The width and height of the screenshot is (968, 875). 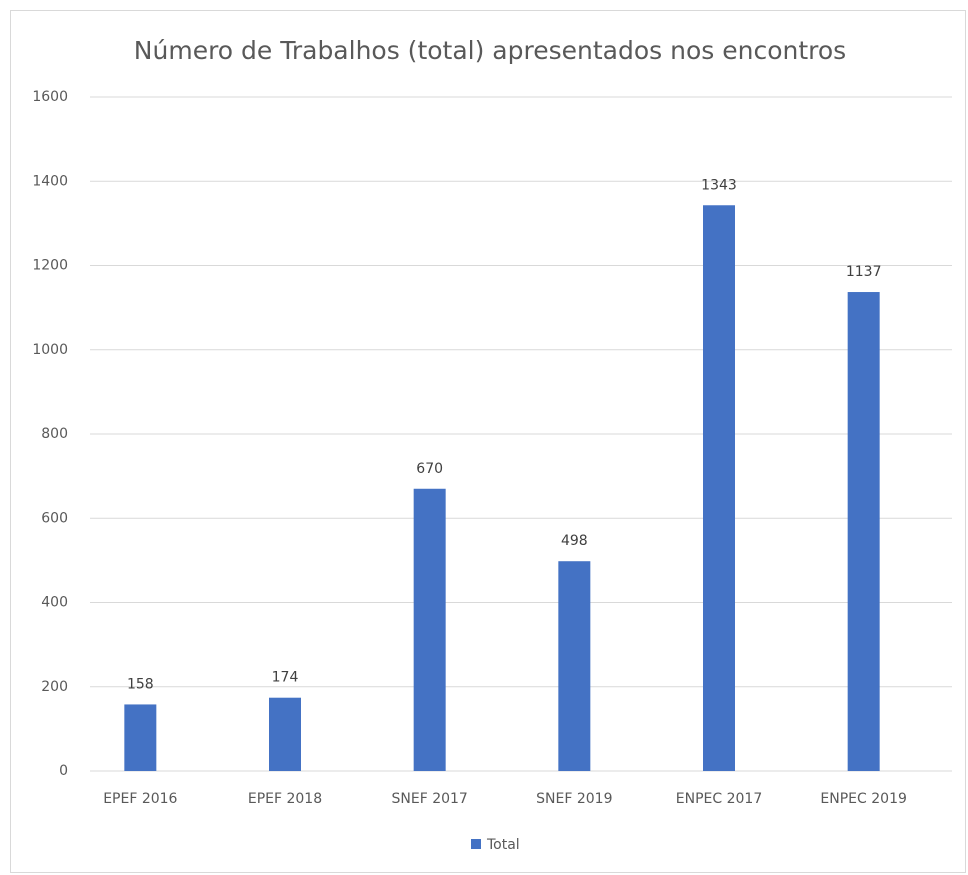 I want to click on data-label: 174, so click(x=285, y=678).